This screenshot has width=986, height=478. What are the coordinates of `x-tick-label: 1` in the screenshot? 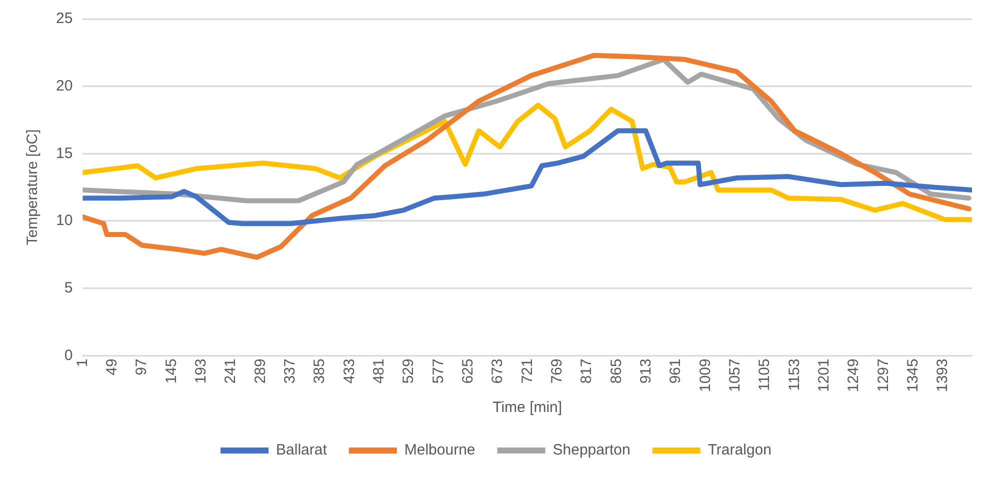 It's located at (82, 362).